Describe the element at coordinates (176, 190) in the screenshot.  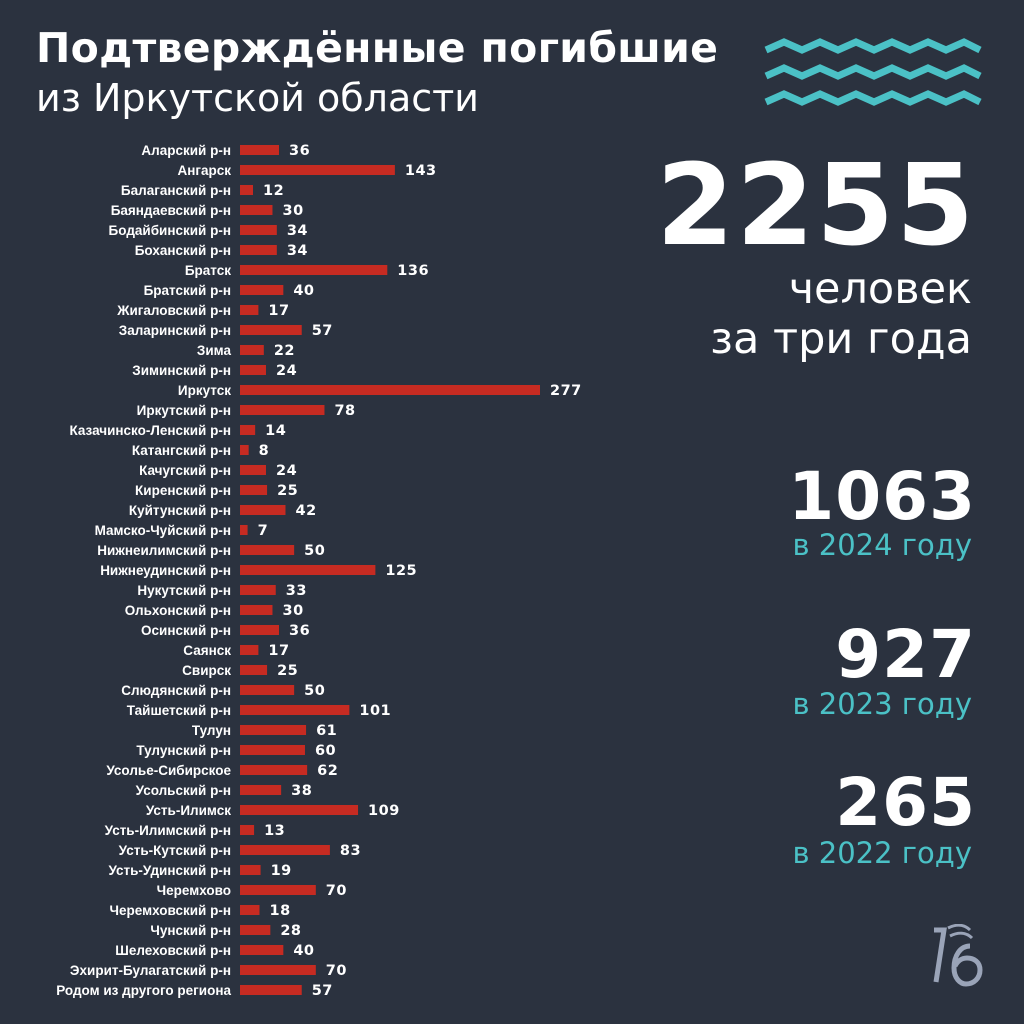
I see `category-label: Балаганский р-н` at that location.